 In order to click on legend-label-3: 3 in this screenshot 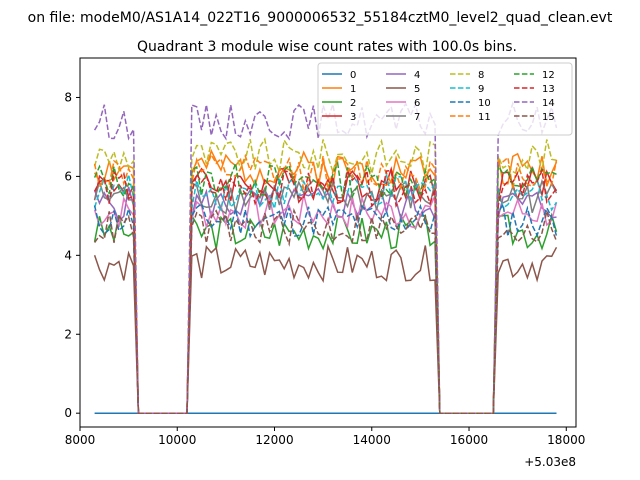, I will do `click(353, 117)`.